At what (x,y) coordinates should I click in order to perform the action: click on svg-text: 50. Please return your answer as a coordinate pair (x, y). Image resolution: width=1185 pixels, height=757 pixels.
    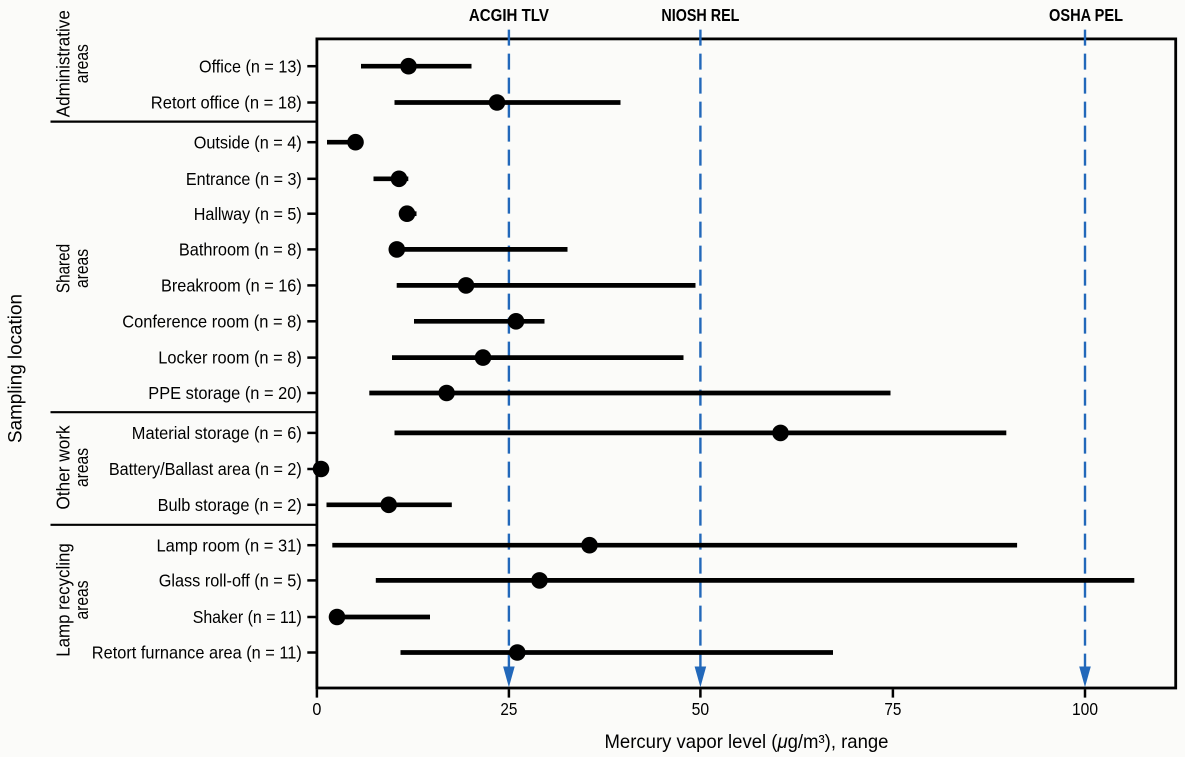
    Looking at the image, I should click on (701, 709).